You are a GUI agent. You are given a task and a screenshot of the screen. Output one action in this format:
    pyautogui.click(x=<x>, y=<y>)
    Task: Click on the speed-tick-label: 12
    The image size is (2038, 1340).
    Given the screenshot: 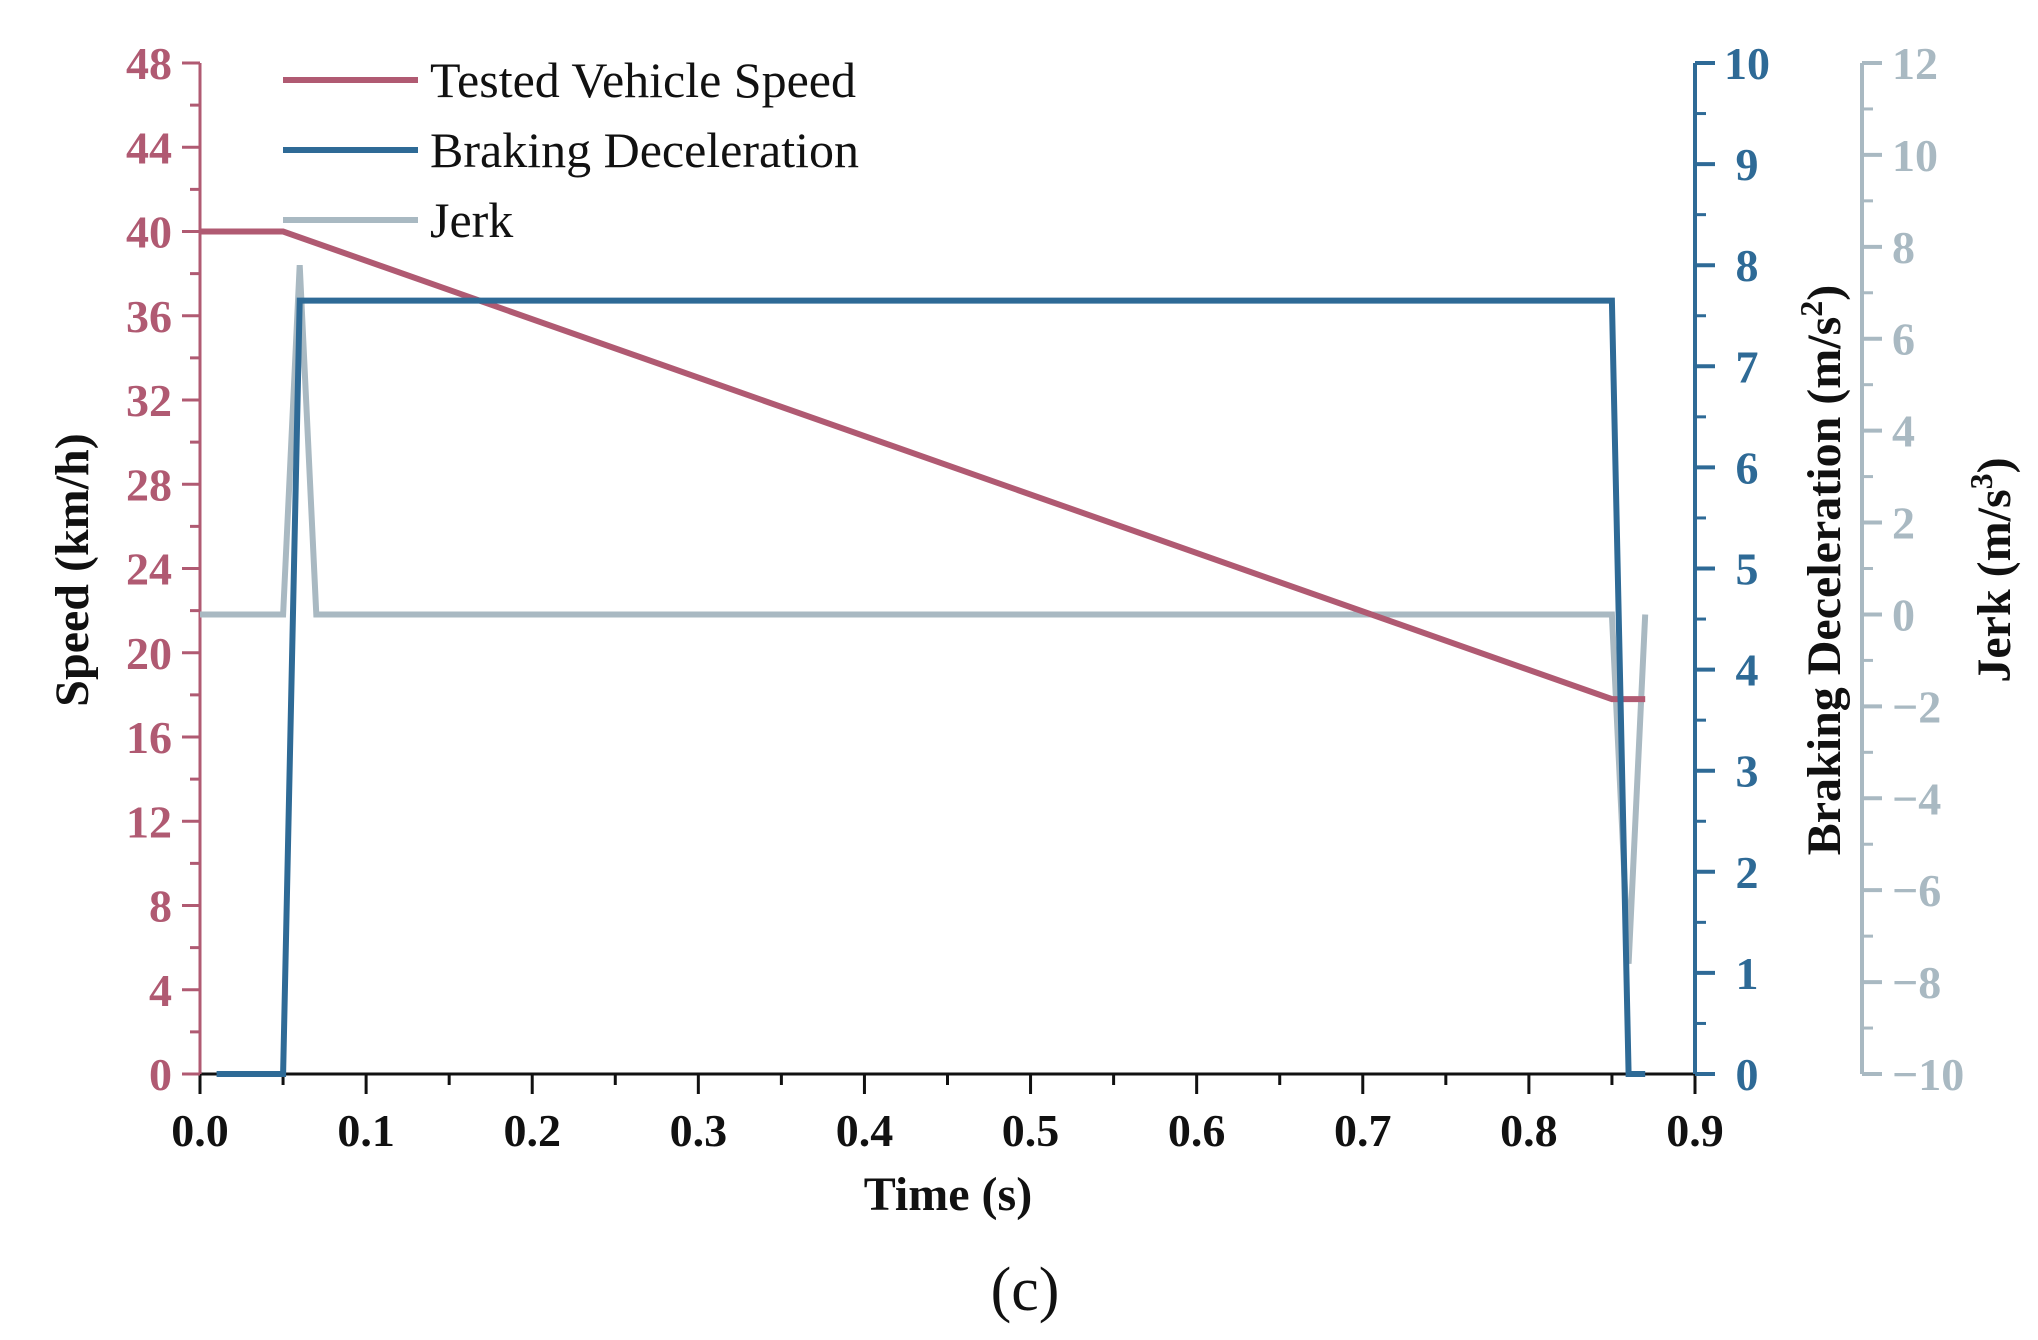 What is the action you would take?
    pyautogui.click(x=149, y=821)
    